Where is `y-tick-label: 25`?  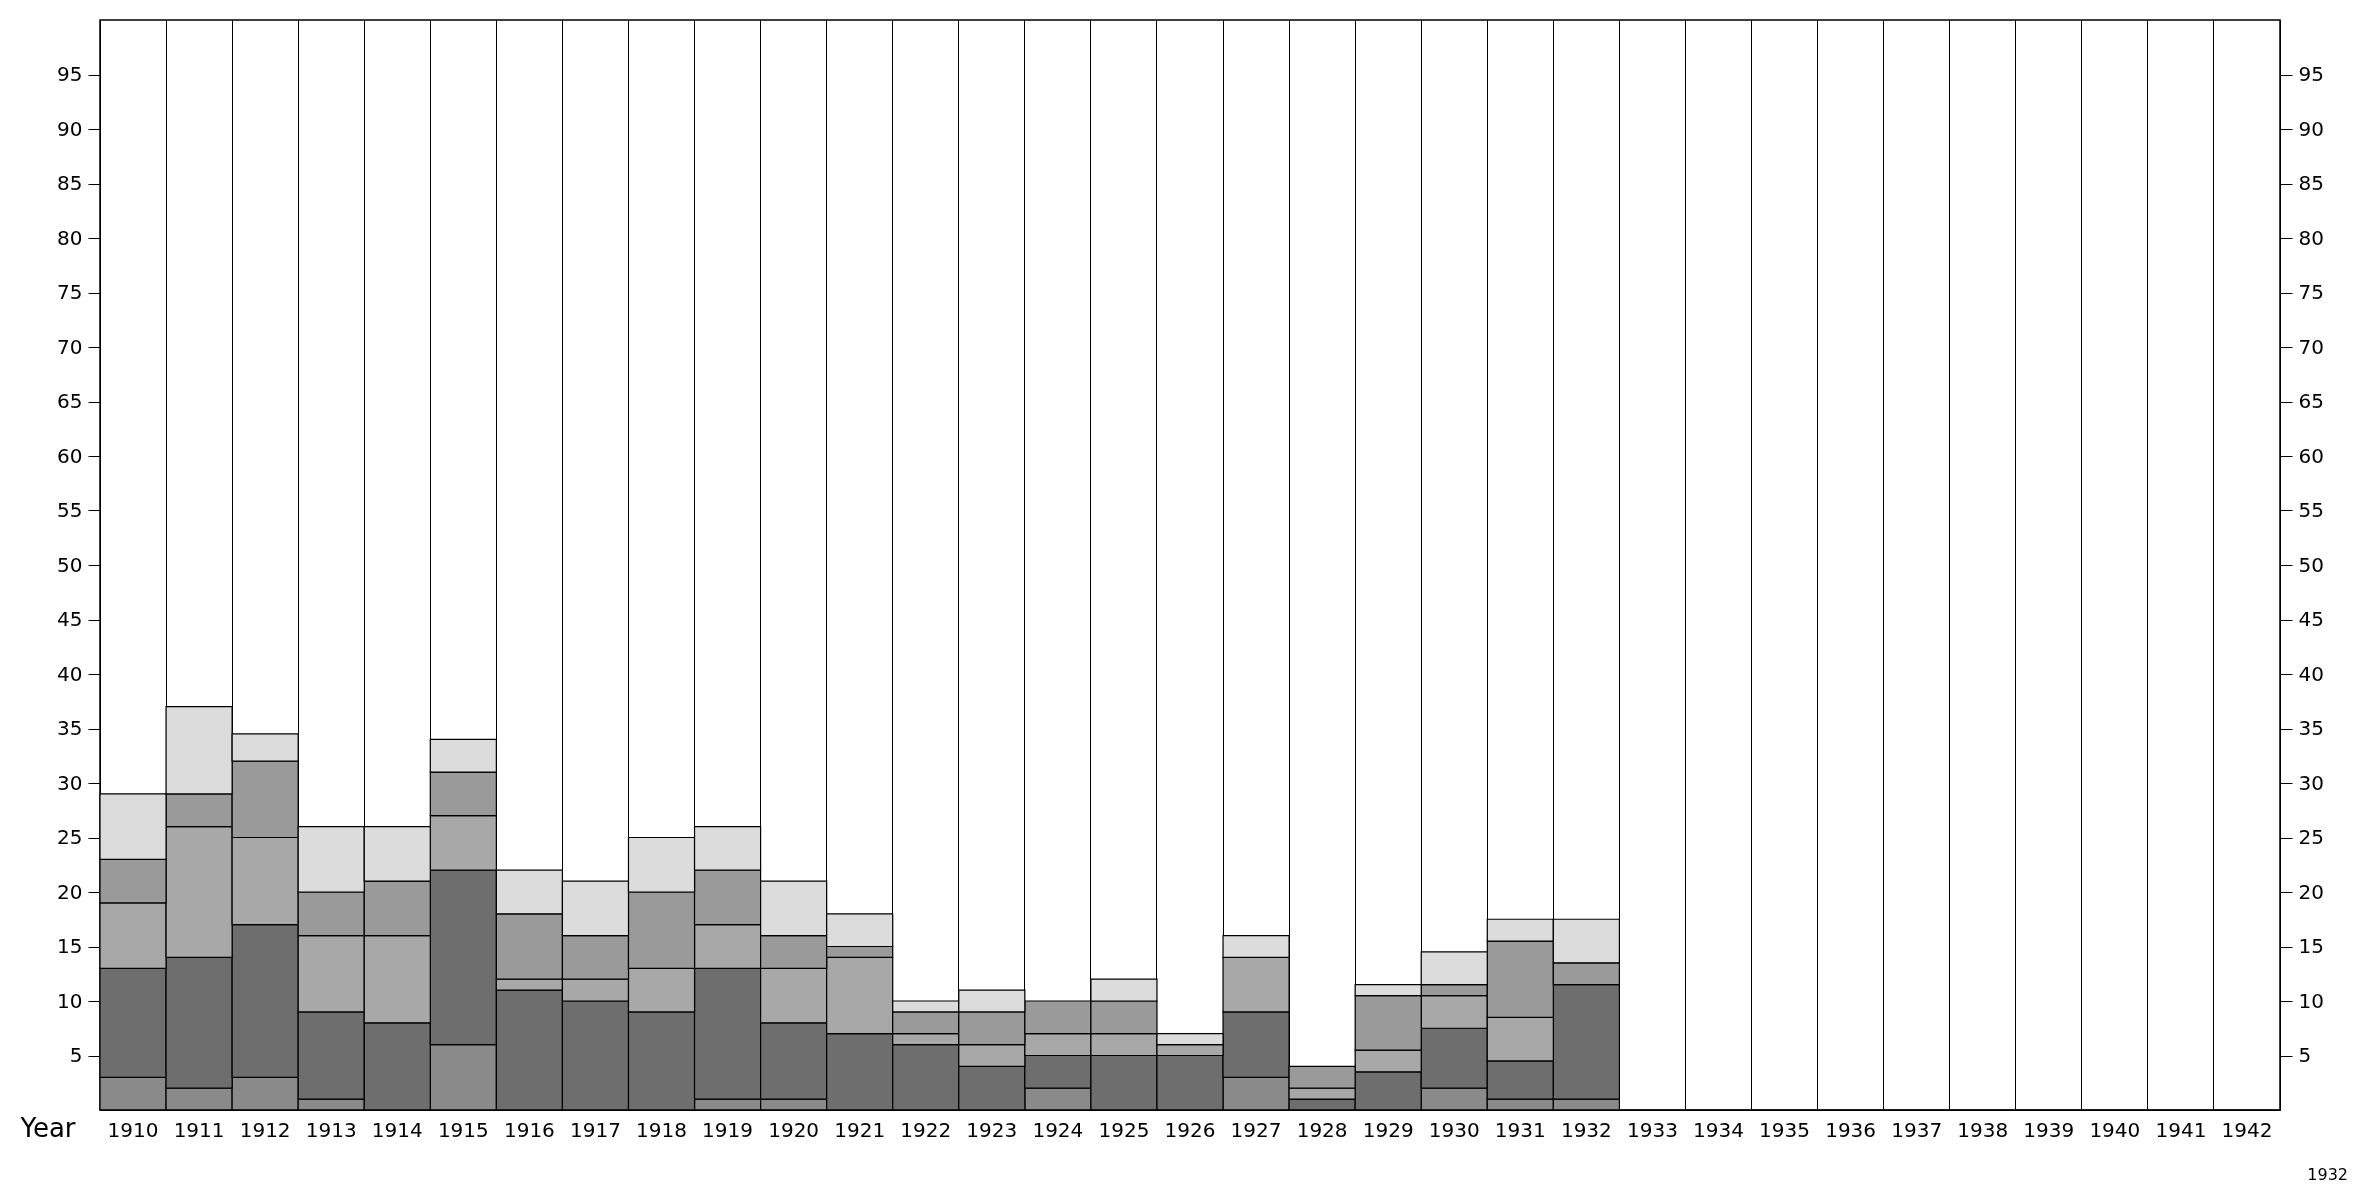 y-tick-label: 25 is located at coordinates (70, 837).